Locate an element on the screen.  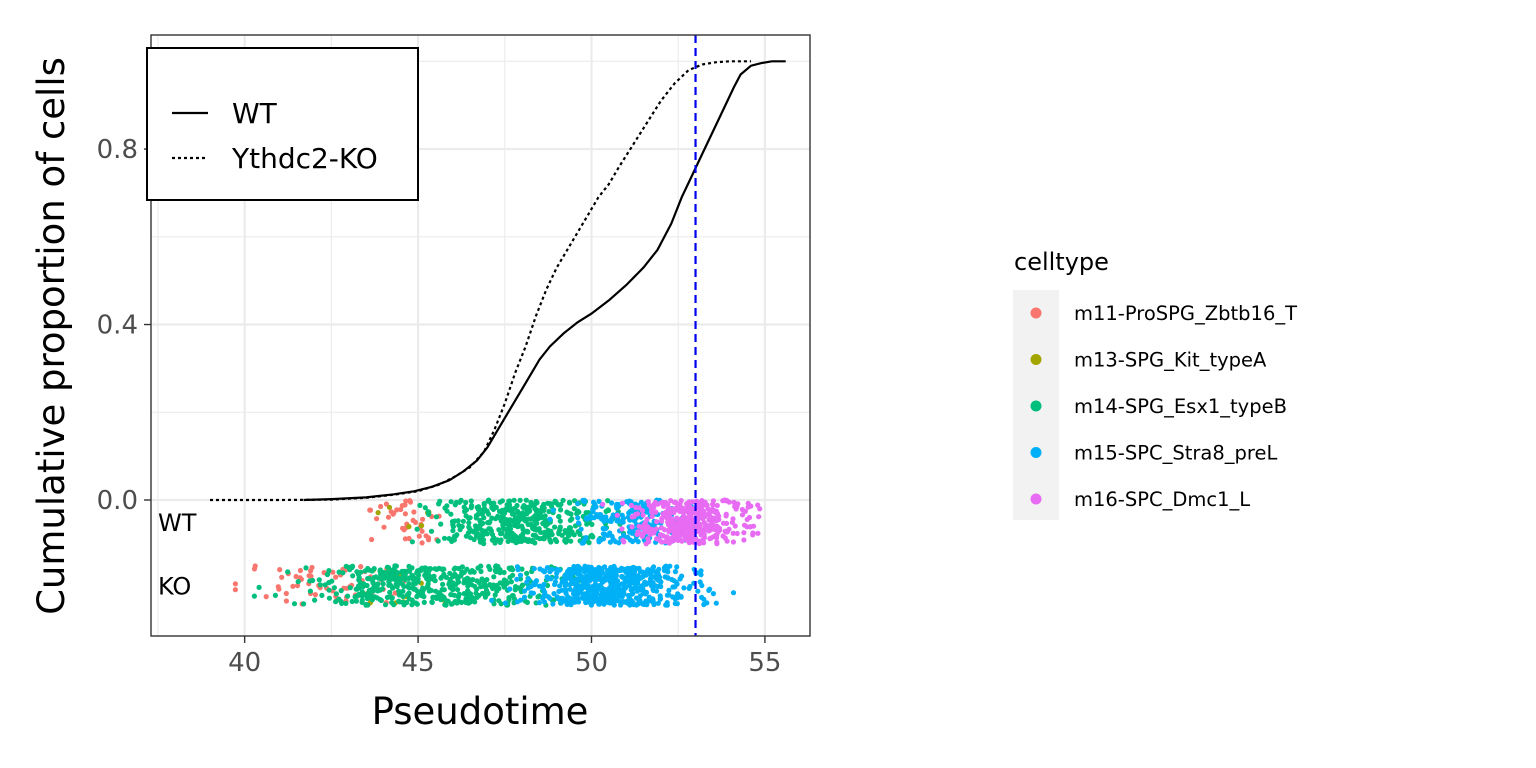
point-row-label-ko: KO is located at coordinates (174, 587).